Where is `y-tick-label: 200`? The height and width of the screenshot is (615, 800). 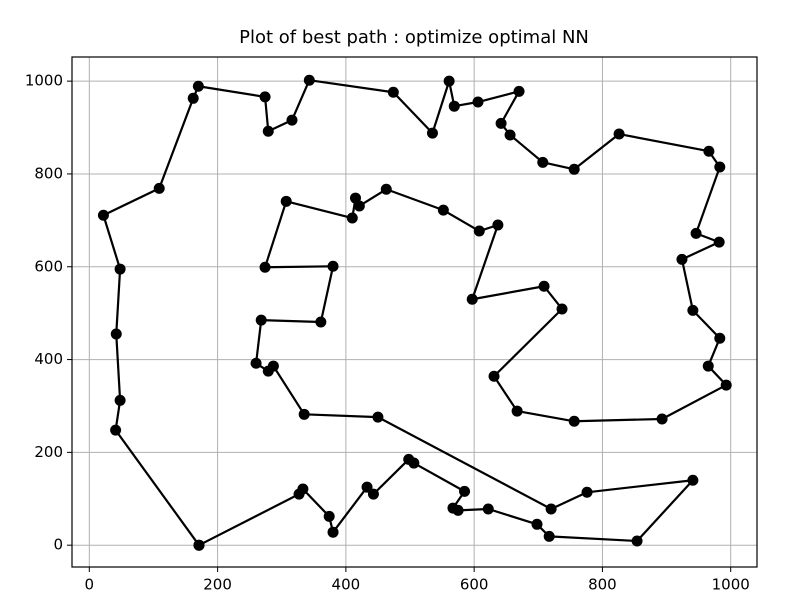
y-tick-label: 200 is located at coordinates (48, 452).